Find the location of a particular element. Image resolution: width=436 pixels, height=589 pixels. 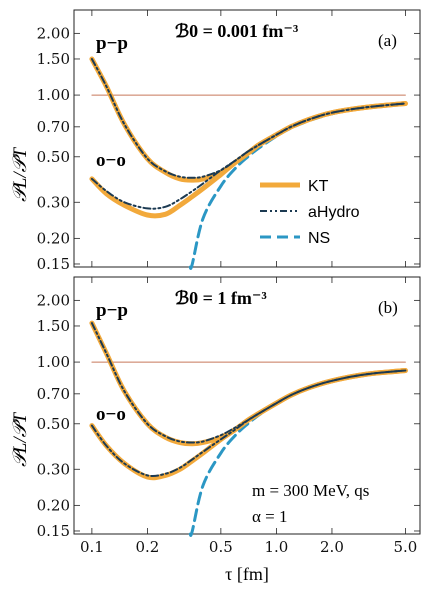

y-axis-label: 𝒫L/𝒫T is located at coordinates (20, 174).